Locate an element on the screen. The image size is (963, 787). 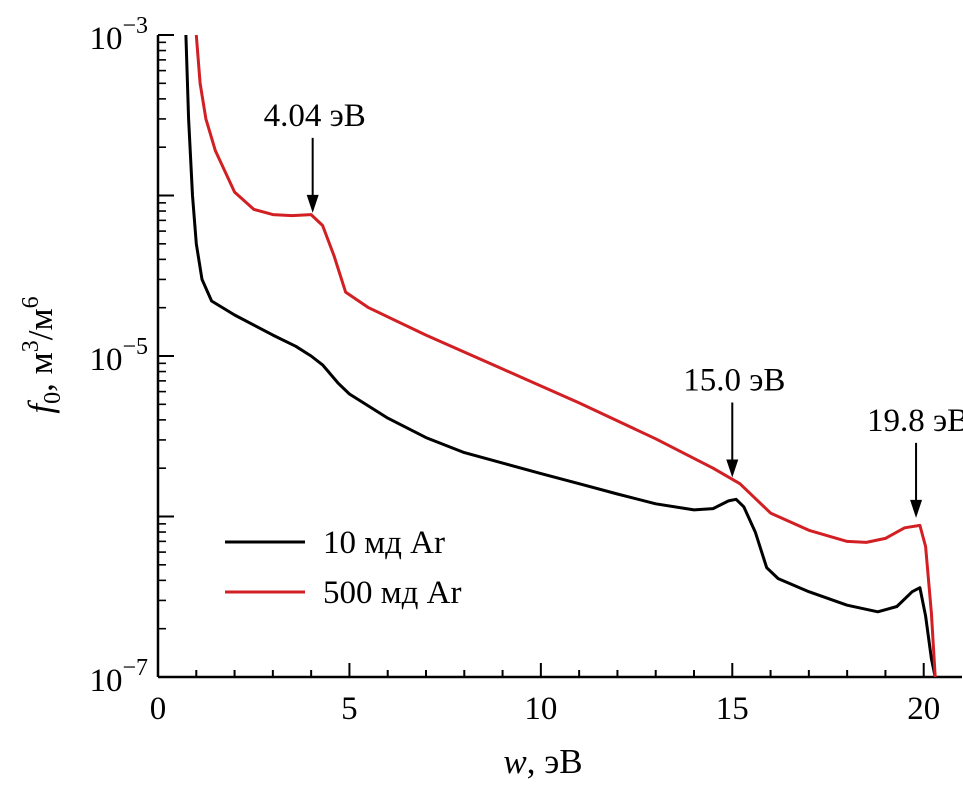
annotation-label: 4.04 эВ is located at coordinates (315, 116).